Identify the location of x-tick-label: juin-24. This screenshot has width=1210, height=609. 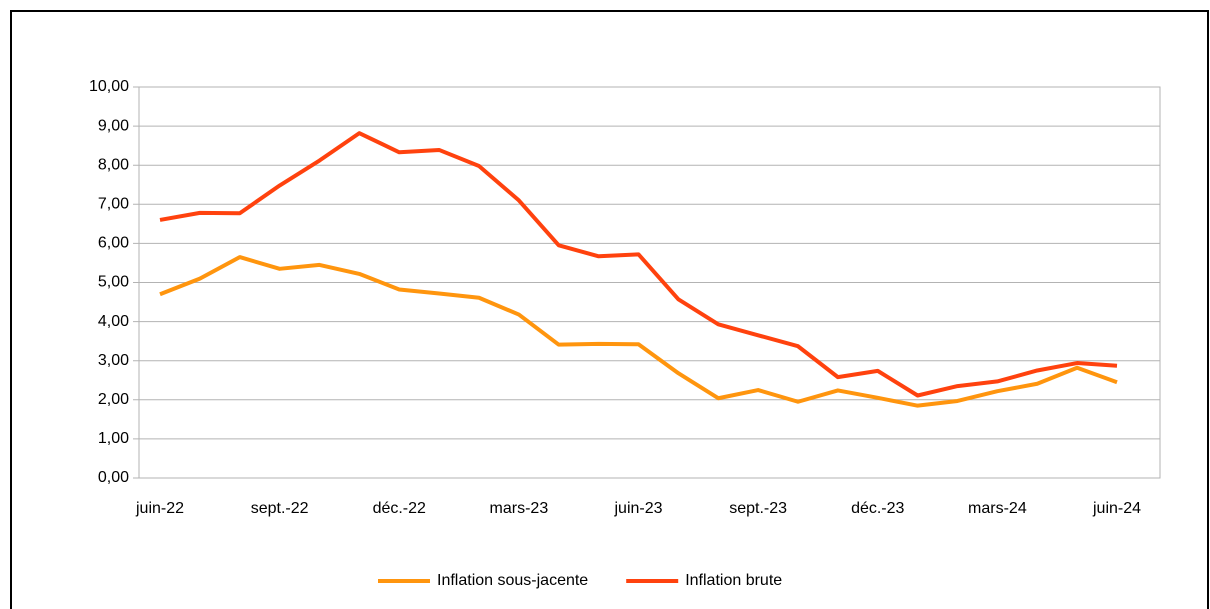
(1116, 508).